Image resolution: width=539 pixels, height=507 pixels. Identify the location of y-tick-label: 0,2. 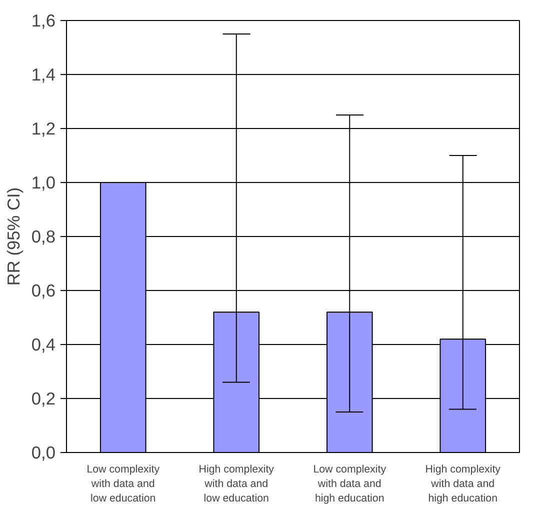
(43, 398).